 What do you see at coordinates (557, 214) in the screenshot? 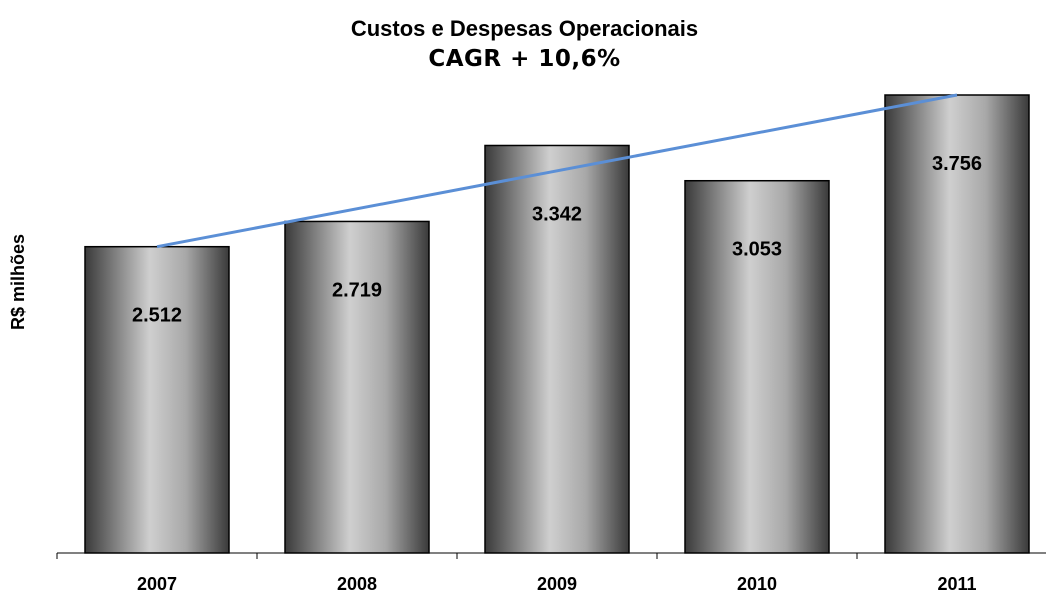
I see `bar-value-label: 3.342` at bounding box center [557, 214].